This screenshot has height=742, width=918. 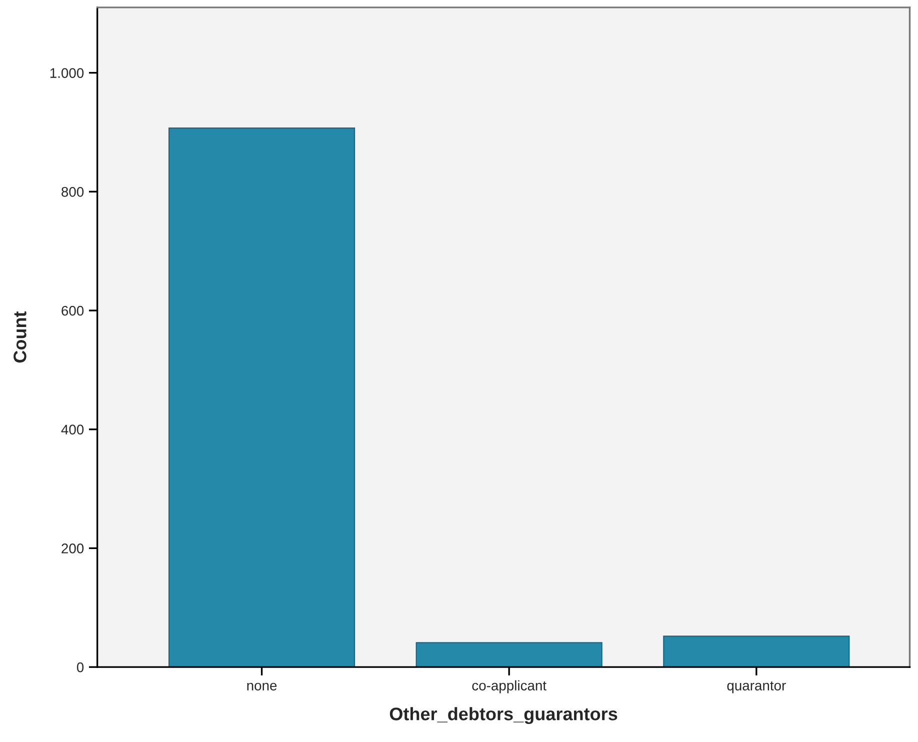 I want to click on y-tick-label: 800, so click(x=73, y=191).